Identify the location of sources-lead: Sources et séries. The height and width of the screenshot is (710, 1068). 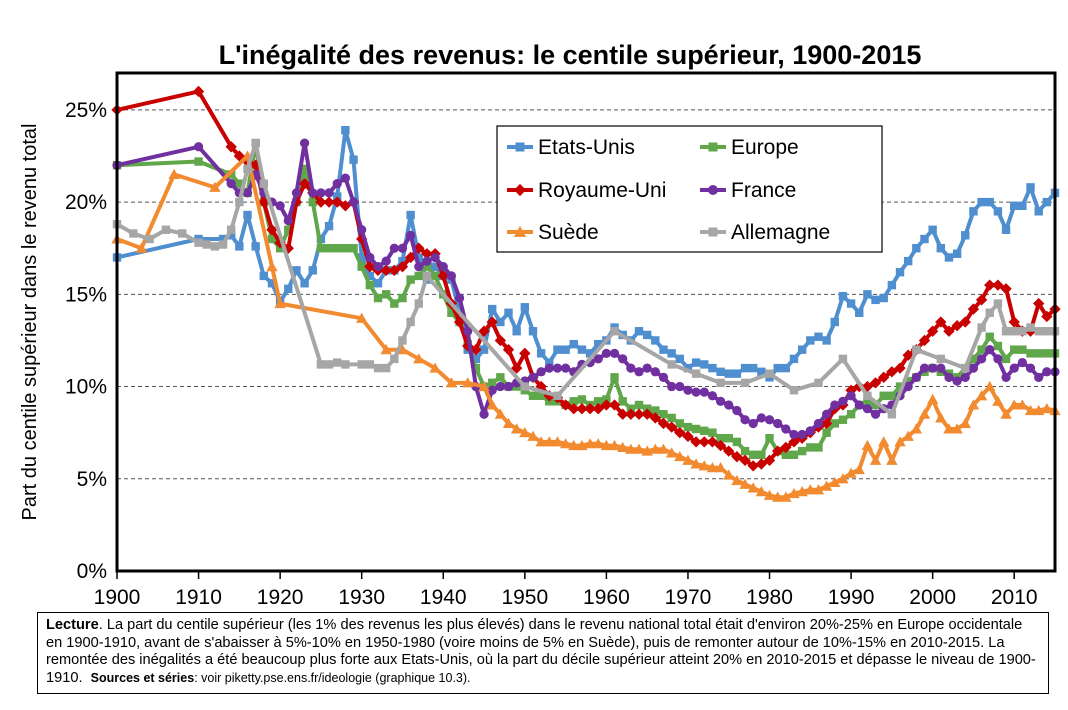
(142, 677).